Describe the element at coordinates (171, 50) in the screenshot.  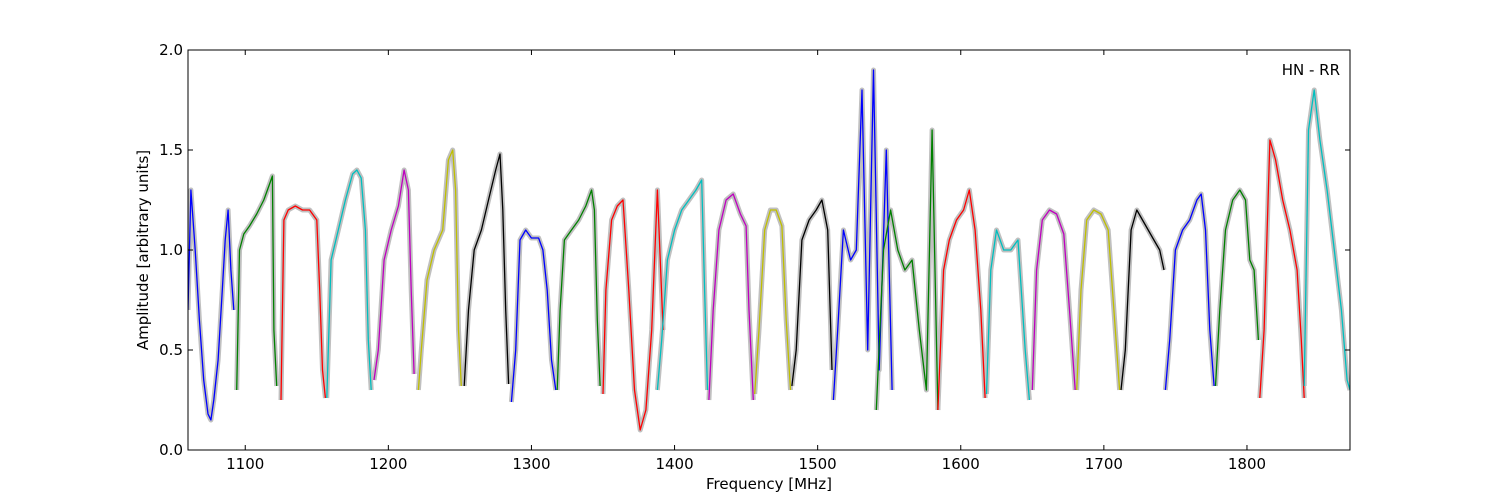
I see `y-tick-label: 2.0` at that location.